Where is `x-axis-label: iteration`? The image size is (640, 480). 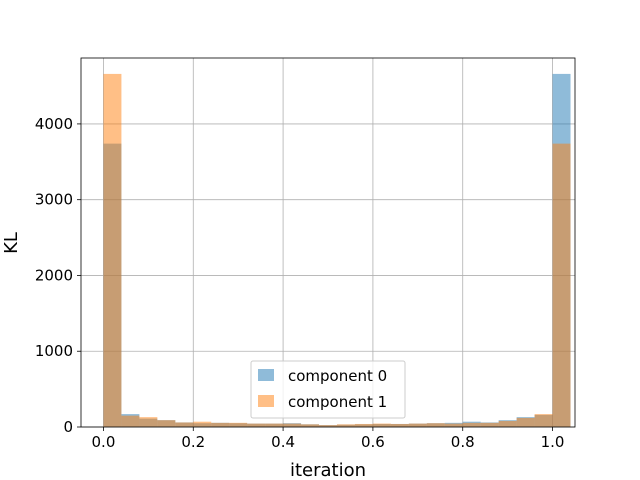
x-axis-label: iteration is located at coordinates (328, 470).